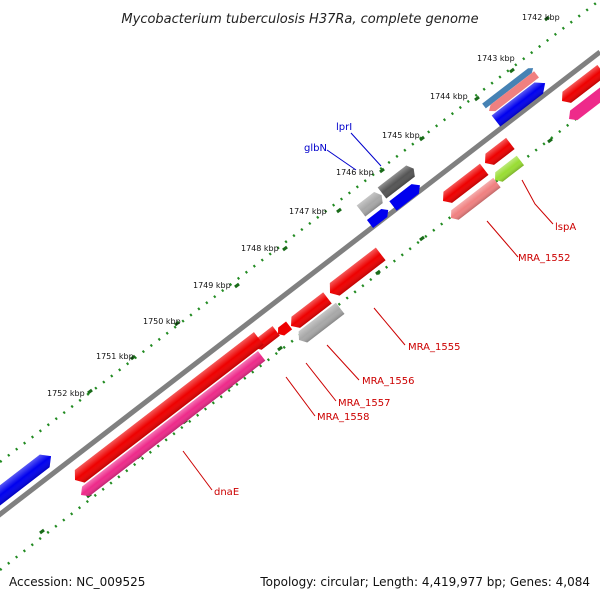  Describe the element at coordinates (311, 310) in the screenshot. I see `gene-MRA-1555b` at that location.